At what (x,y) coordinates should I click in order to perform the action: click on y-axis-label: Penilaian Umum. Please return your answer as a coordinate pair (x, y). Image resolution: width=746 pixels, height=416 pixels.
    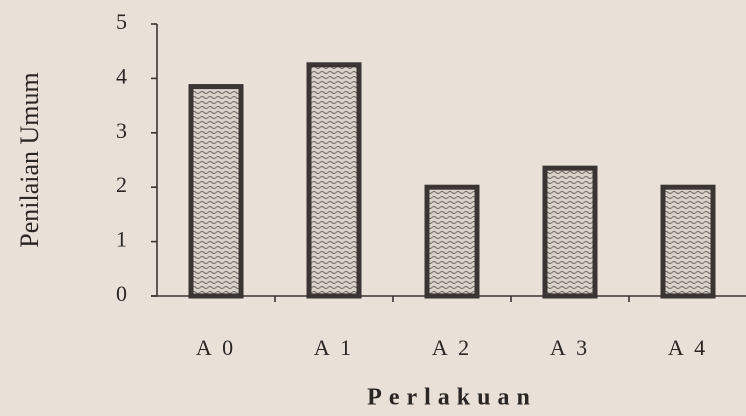
    Looking at the image, I should click on (29, 159).